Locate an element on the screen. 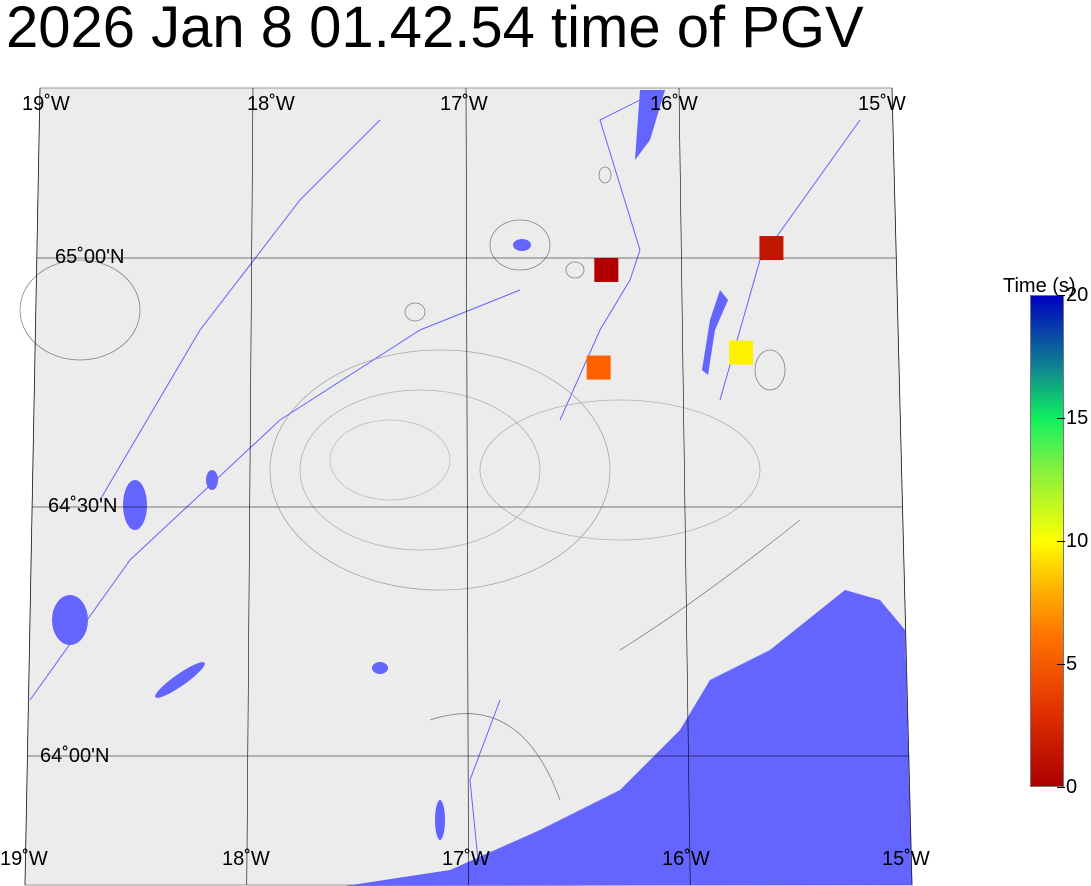 This screenshot has width=1091, height=886. latitude-label: 65˚00'N is located at coordinates (90, 257).